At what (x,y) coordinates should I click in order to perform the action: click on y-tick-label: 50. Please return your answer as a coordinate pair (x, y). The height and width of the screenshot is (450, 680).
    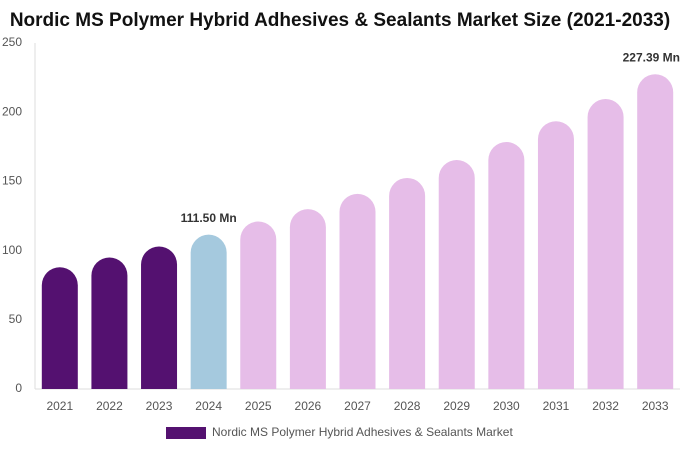
    Looking at the image, I should click on (16, 319).